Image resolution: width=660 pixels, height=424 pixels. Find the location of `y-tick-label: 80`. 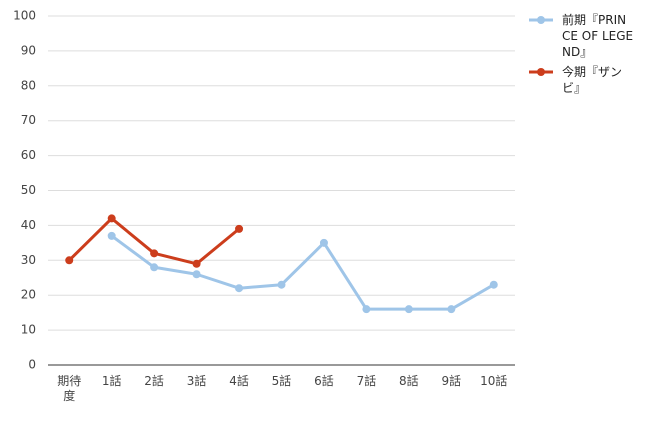

y-tick-label: 80 is located at coordinates (28, 85).